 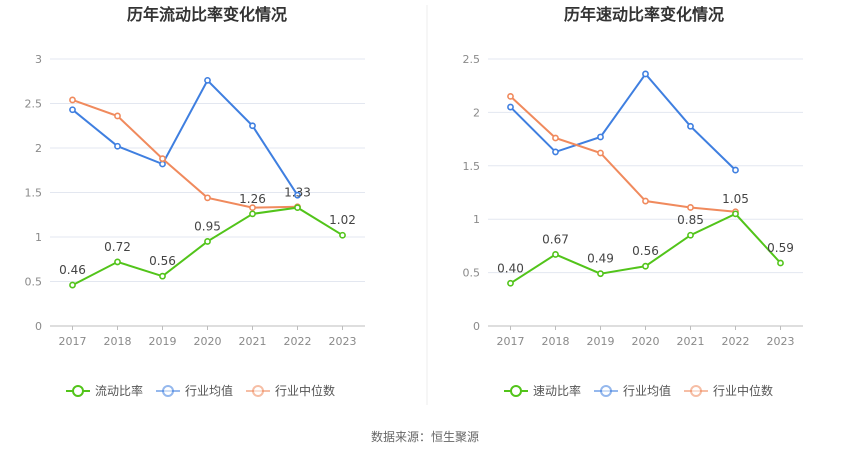 I want to click on data-label: 1.33, so click(x=297, y=193).